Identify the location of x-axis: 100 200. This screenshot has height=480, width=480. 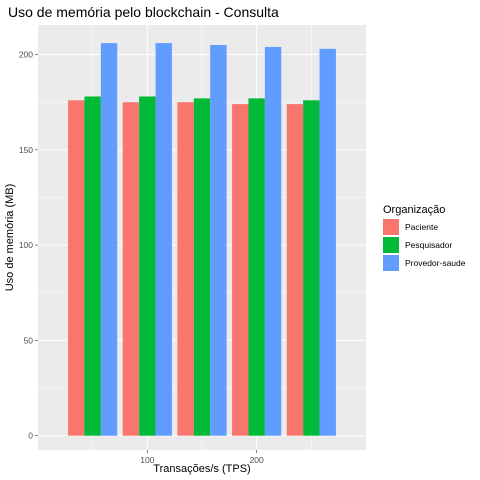
(202, 457).